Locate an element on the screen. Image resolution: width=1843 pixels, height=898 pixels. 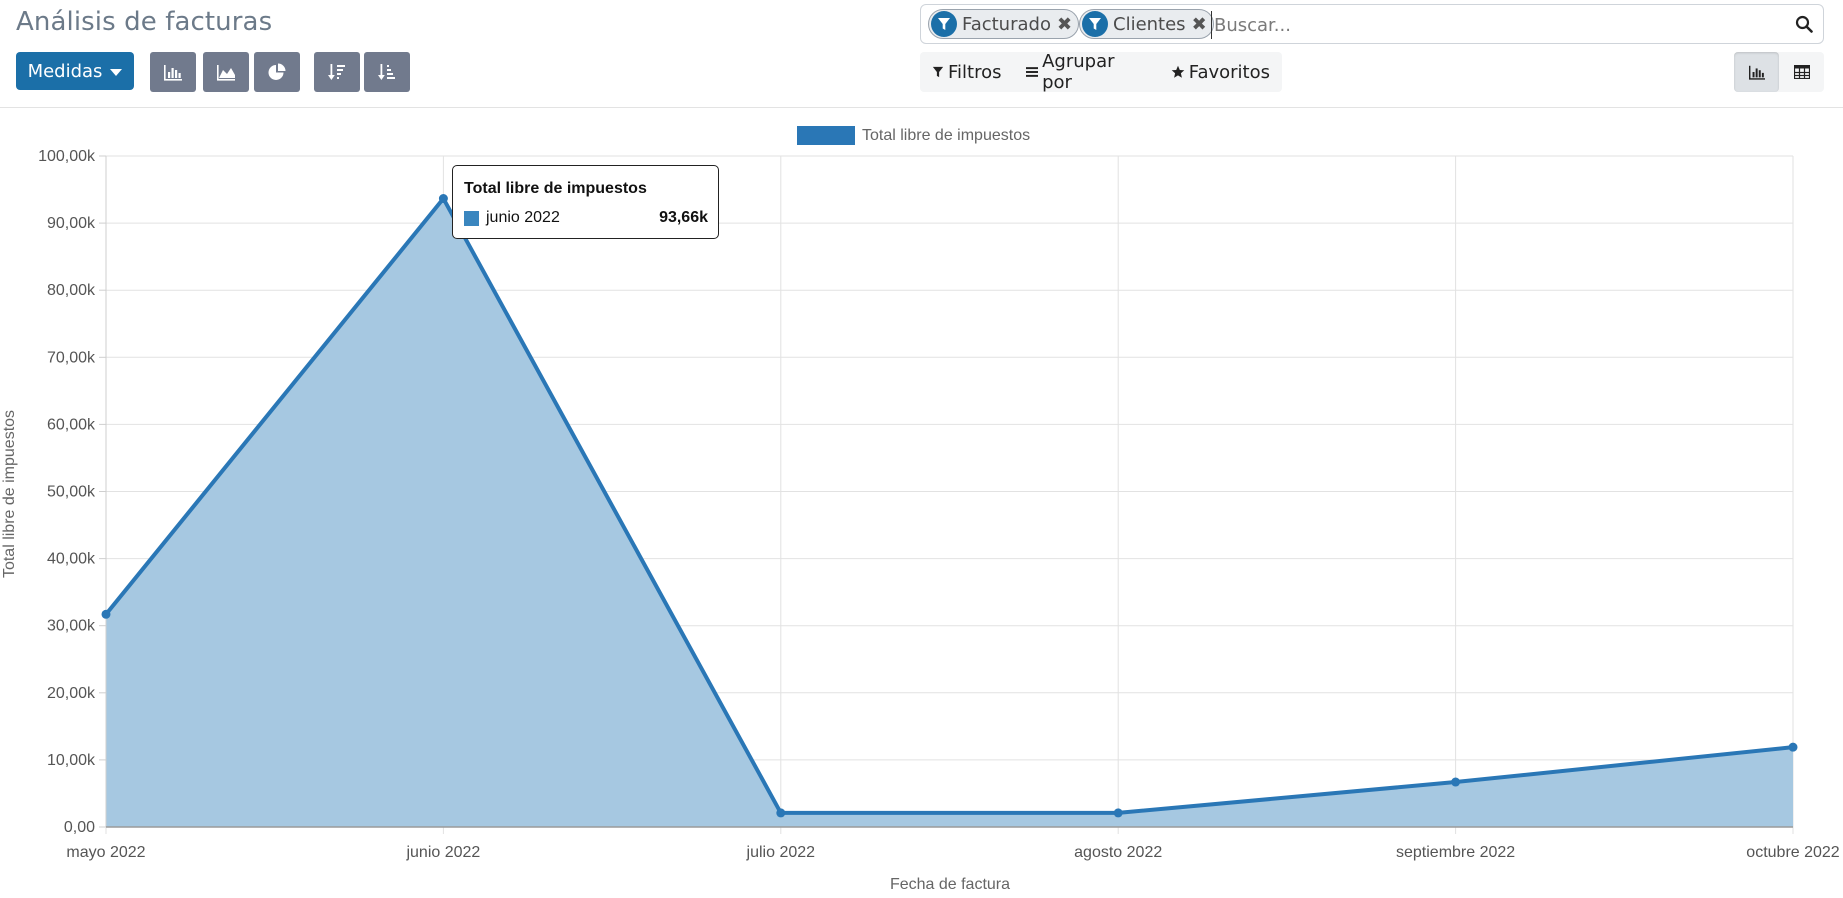
x-tick-label: septiembre 2022 is located at coordinates (1455, 852).